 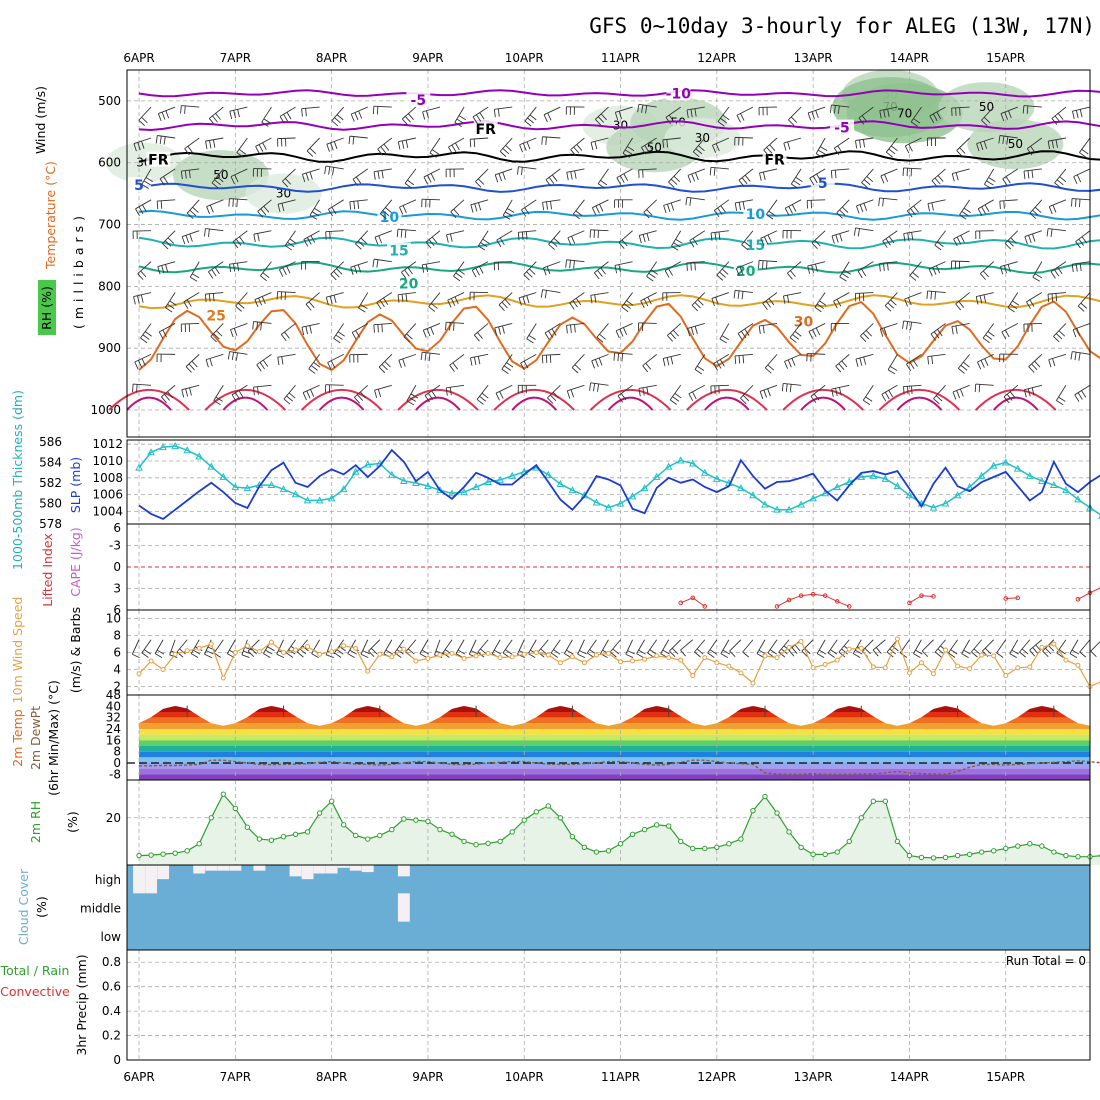 What do you see at coordinates (117, 589) in the screenshot?
I see `li-tick-label: 3` at bounding box center [117, 589].